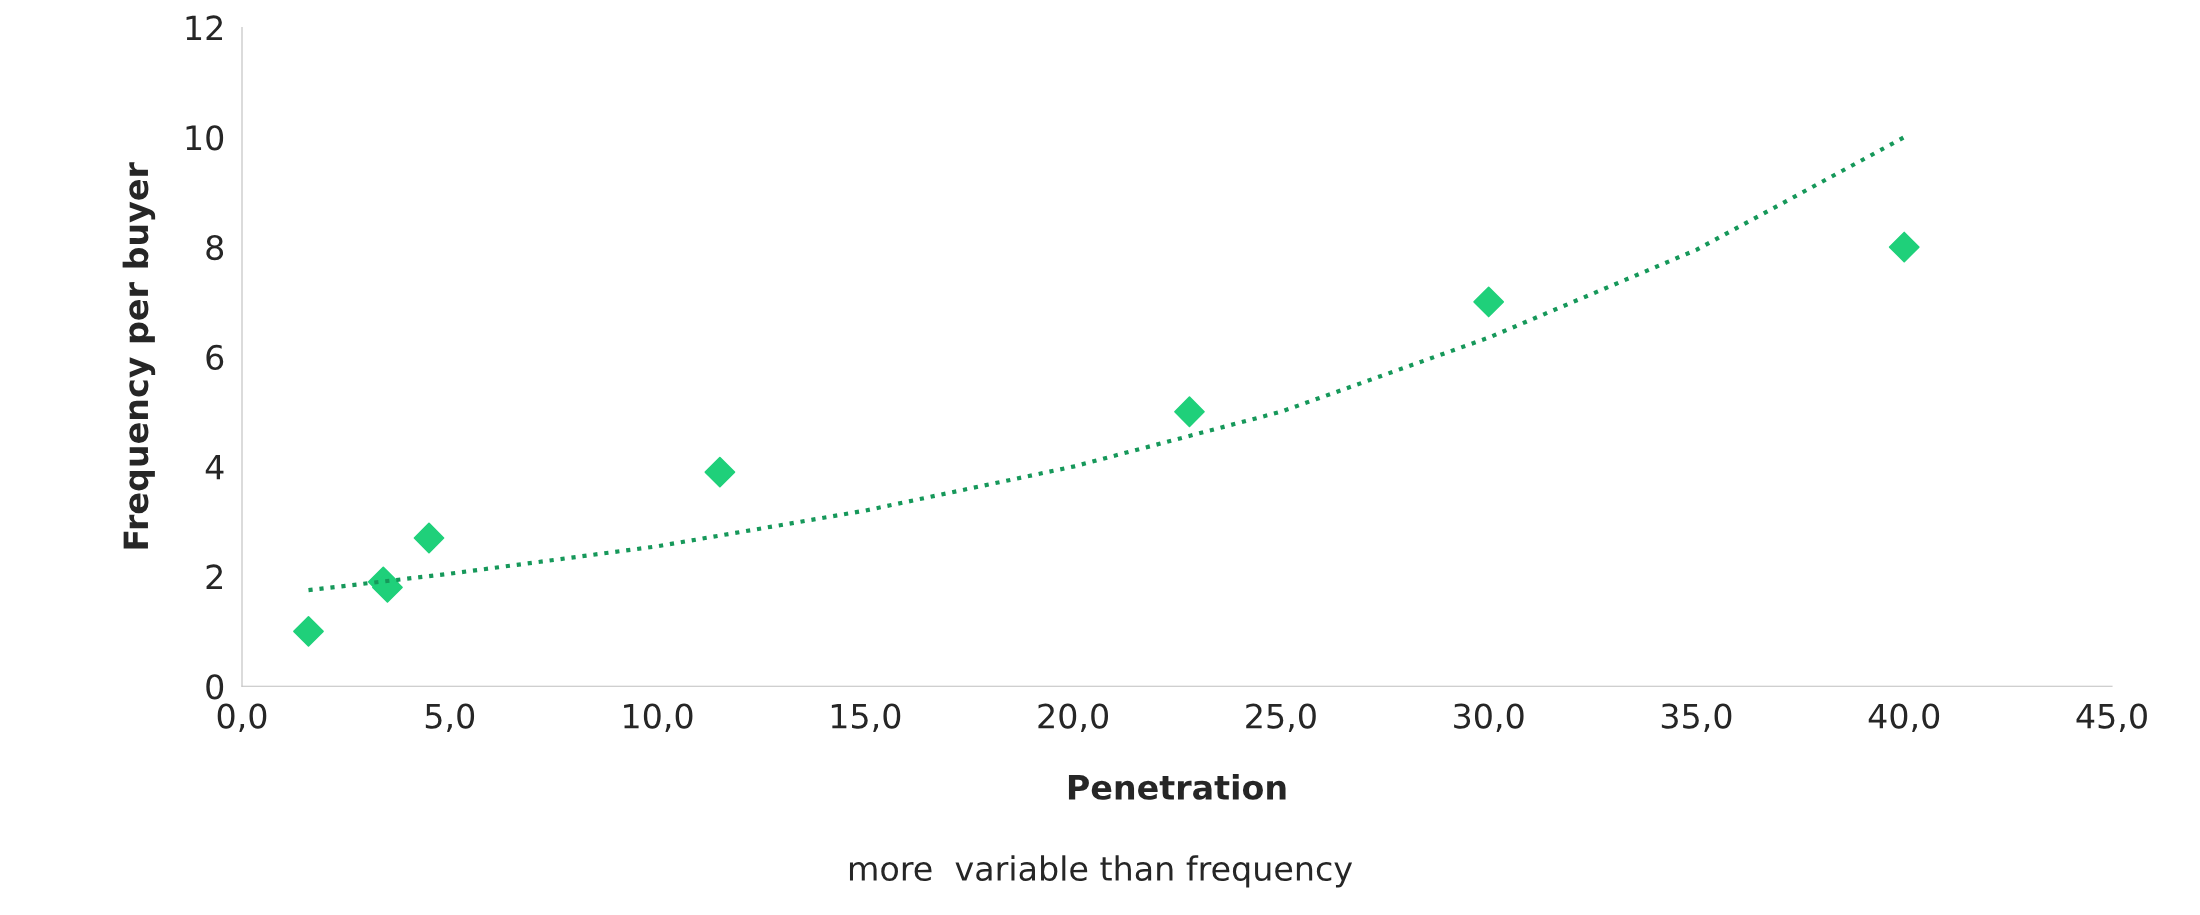 The image size is (2200, 915). Describe the element at coordinates (139, 355) in the screenshot. I see `y-axis-title: Frequency per buyer` at that location.